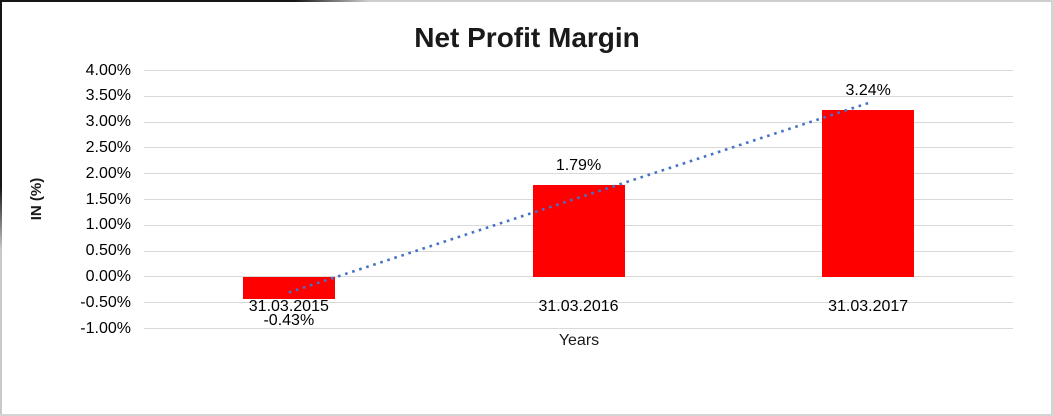 The height and width of the screenshot is (416, 1054). What do you see at coordinates (527, 37) in the screenshot?
I see `chart-title: Net Profit Margin` at bounding box center [527, 37].